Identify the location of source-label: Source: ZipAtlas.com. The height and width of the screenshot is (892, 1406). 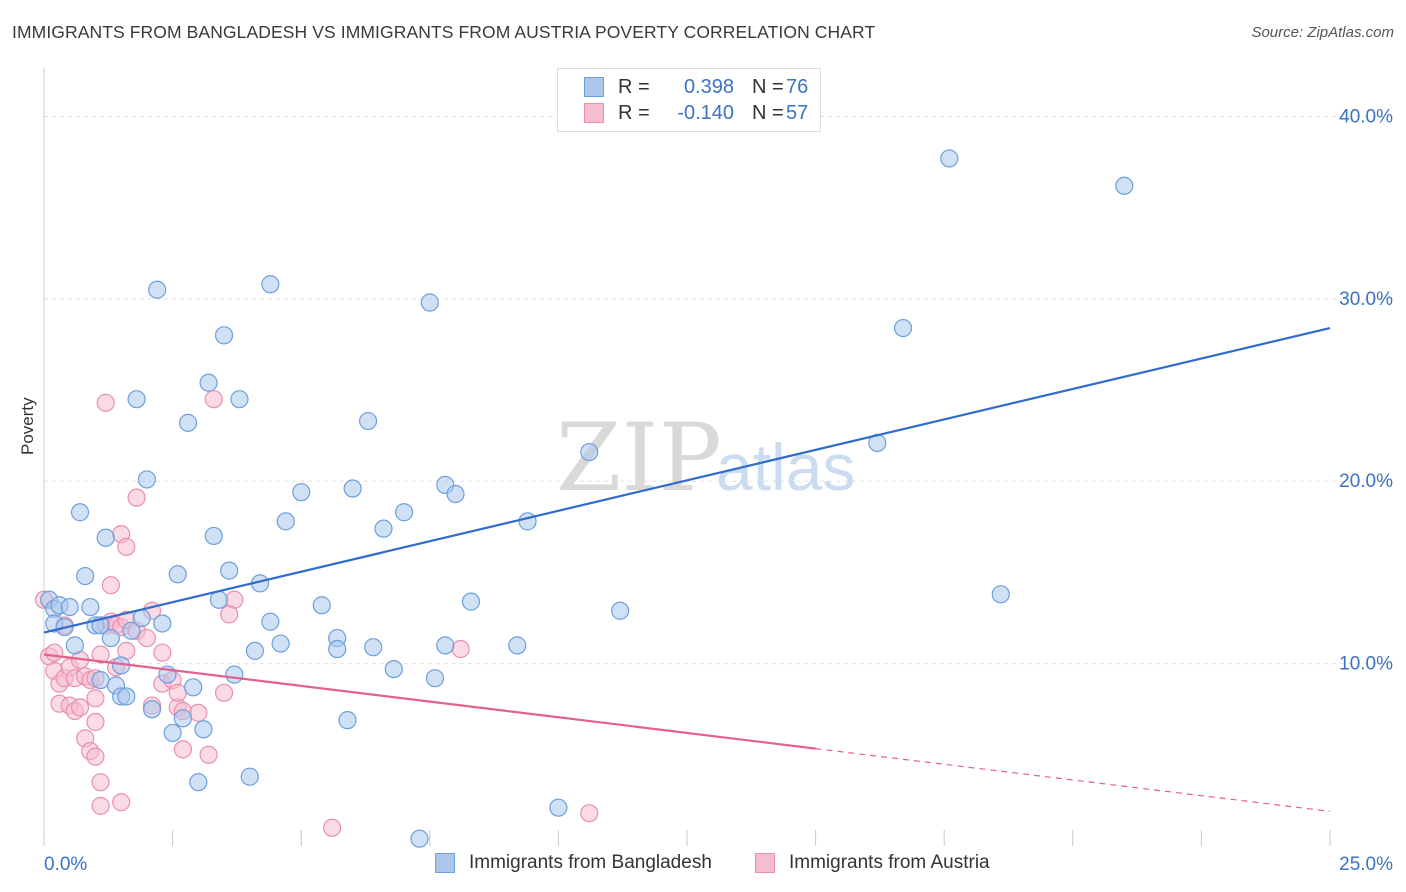
(1322, 32).